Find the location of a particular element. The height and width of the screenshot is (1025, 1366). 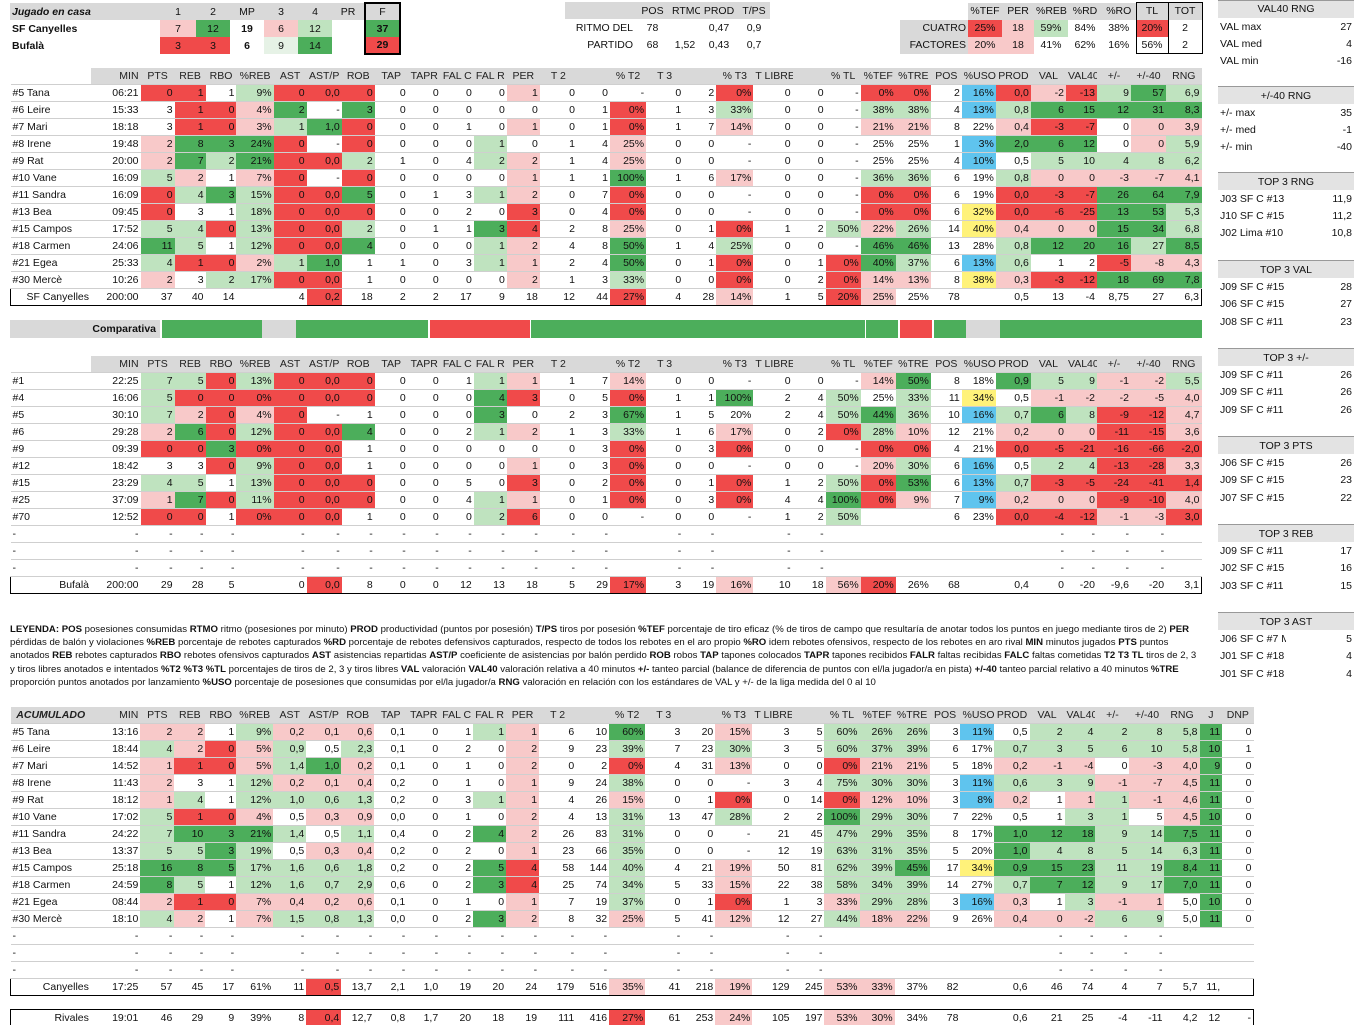

player-name: #15 is located at coordinates (50, 483).